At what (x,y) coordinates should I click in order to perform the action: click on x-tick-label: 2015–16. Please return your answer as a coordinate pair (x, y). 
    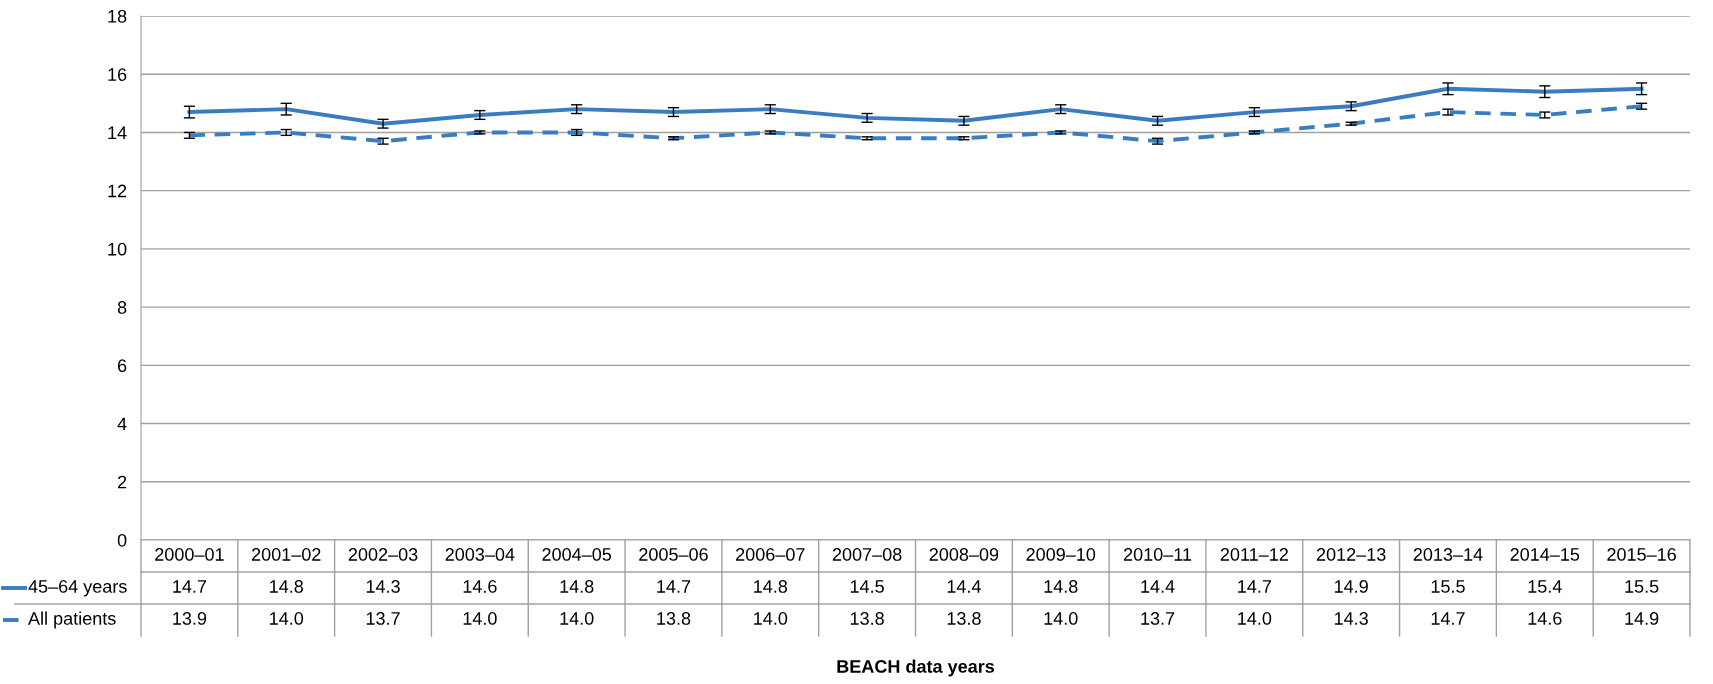
    Looking at the image, I should click on (1641, 554).